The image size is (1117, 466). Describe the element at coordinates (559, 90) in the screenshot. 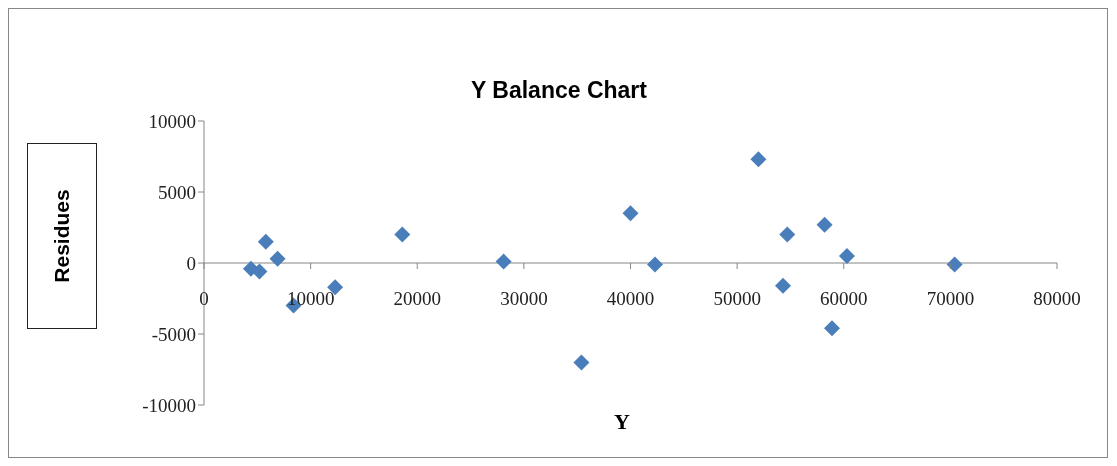

I see `chart-title: Y Balance Chart` at that location.